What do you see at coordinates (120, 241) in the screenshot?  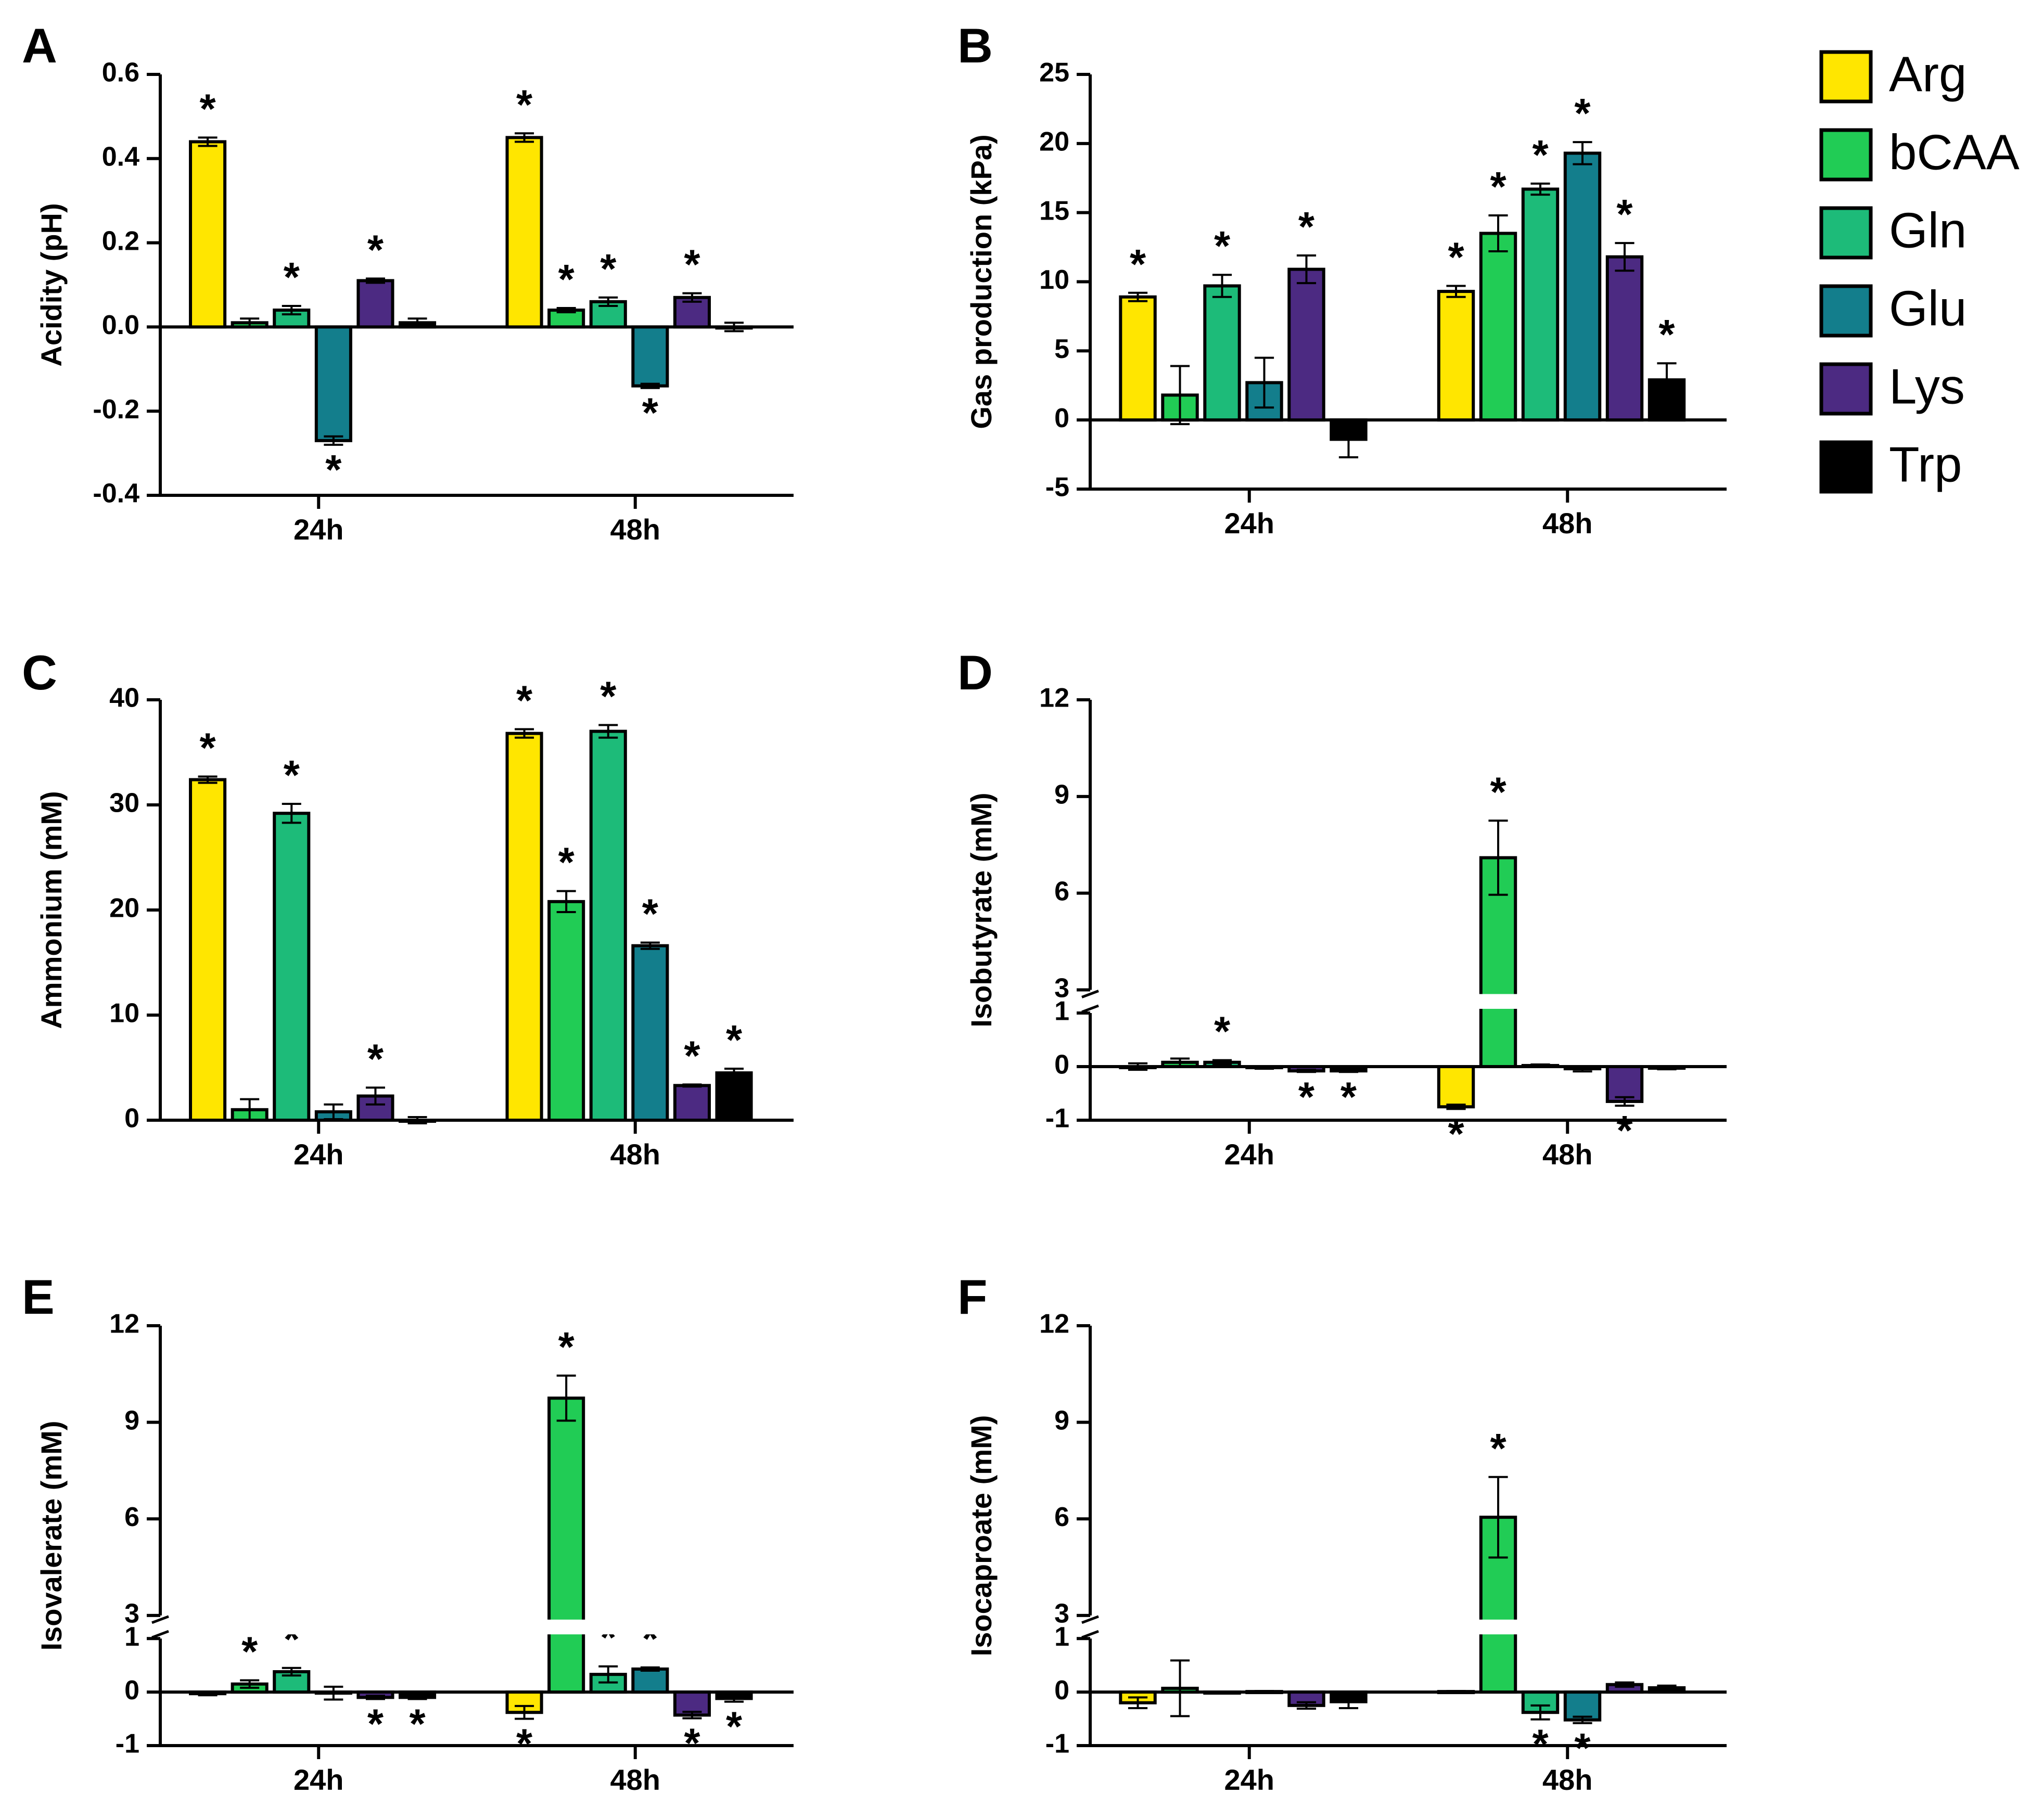 I see `y-tick-label: 0.2` at bounding box center [120, 241].